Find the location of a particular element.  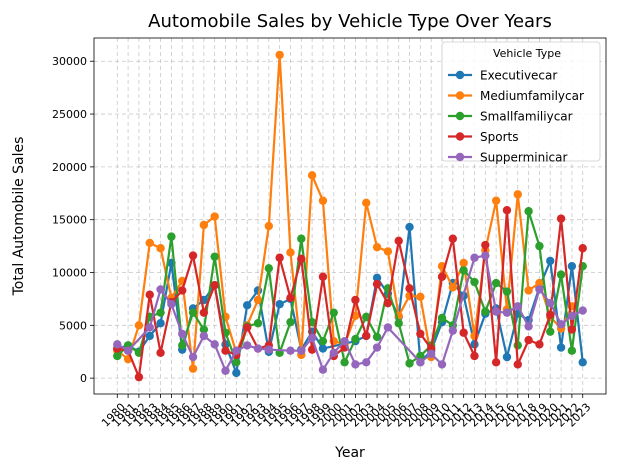

legend-label-mediumfamilycar: Mediumfamilycar is located at coordinates (532, 96).